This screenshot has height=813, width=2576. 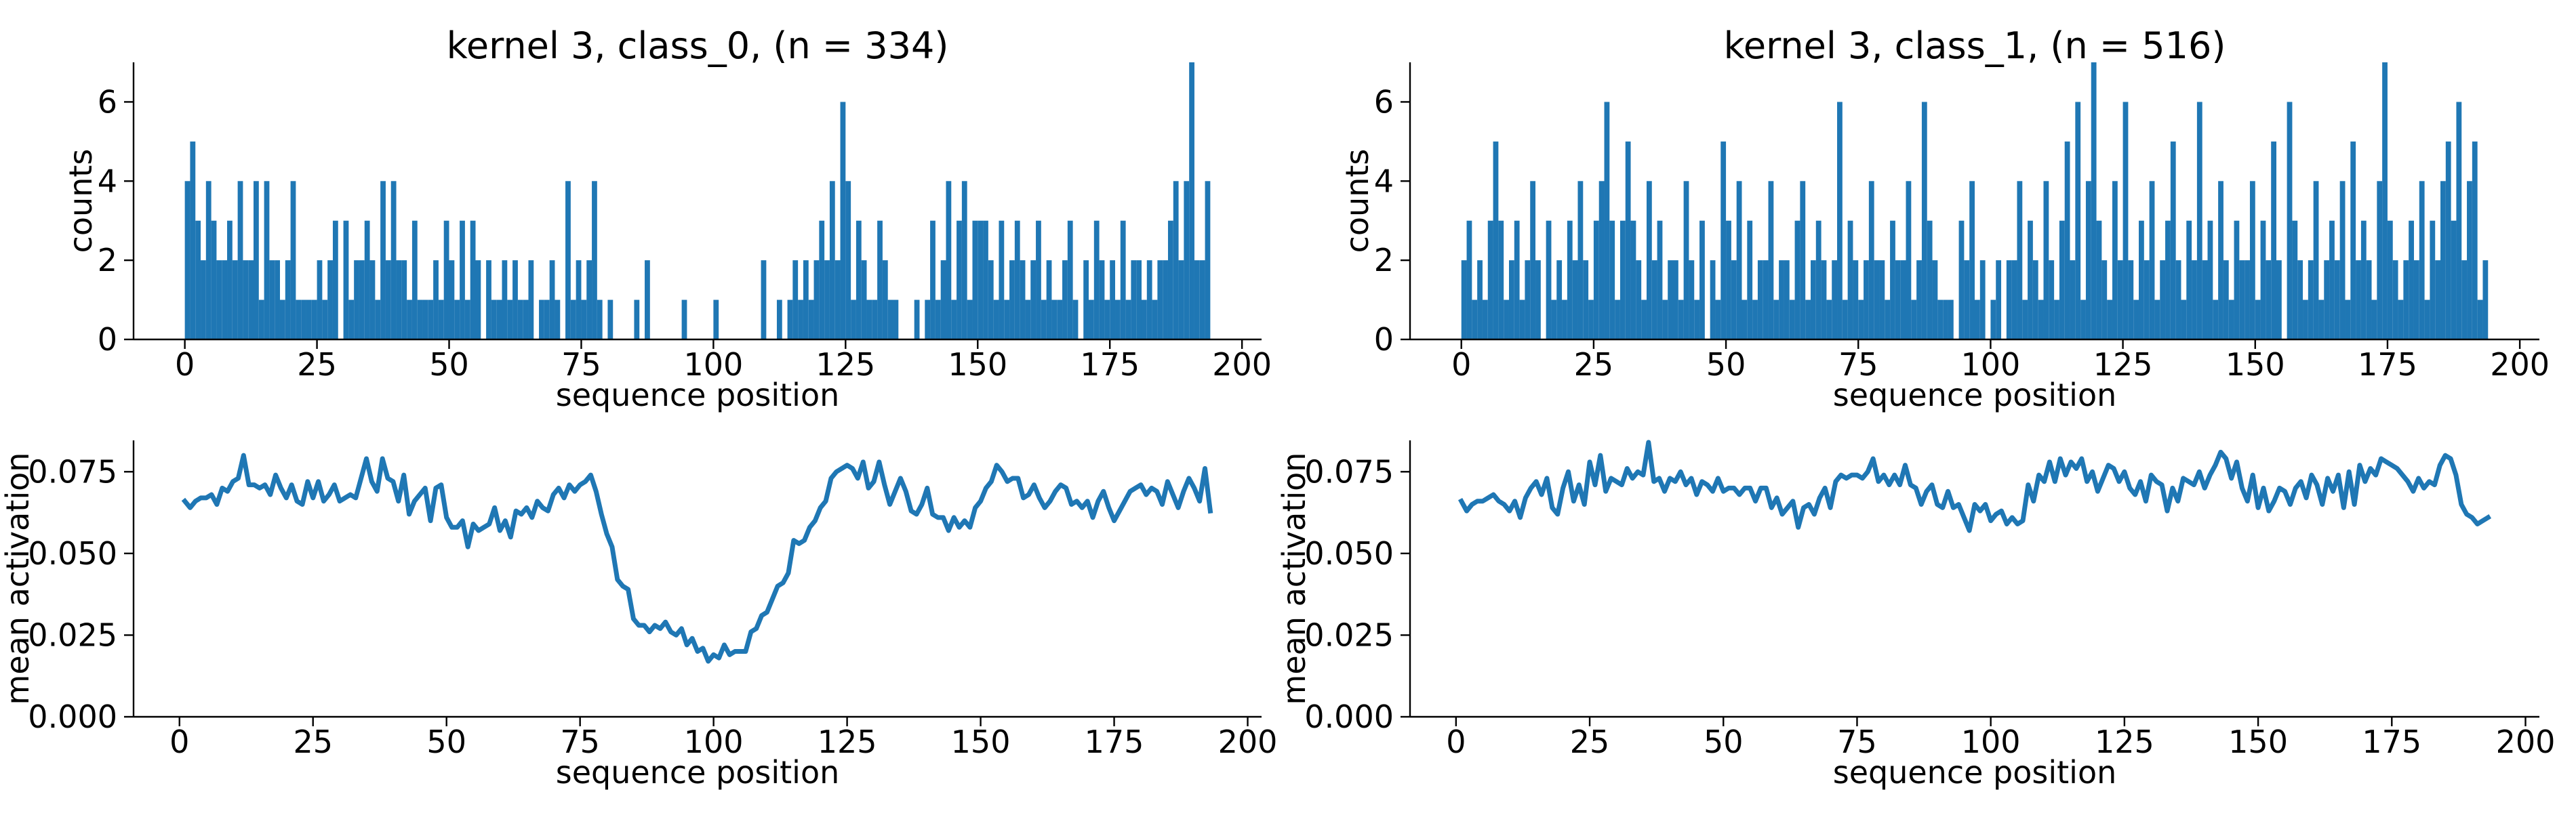 I want to click on y-axis-label: counts, so click(x=1357, y=201).